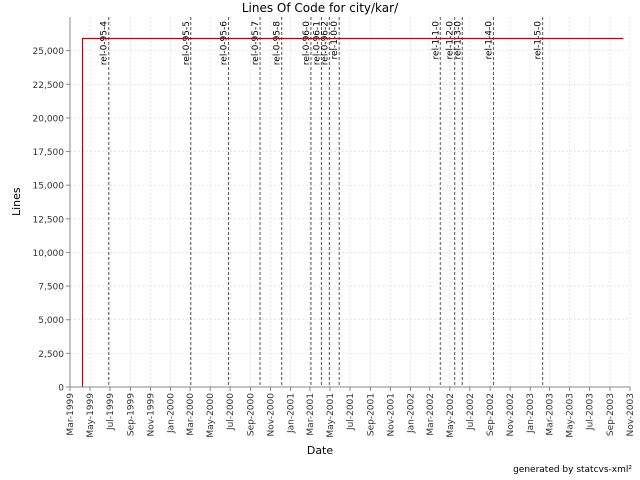  What do you see at coordinates (49, 220) in the screenshot?
I see `y-tick-label: 12,500` at bounding box center [49, 220].